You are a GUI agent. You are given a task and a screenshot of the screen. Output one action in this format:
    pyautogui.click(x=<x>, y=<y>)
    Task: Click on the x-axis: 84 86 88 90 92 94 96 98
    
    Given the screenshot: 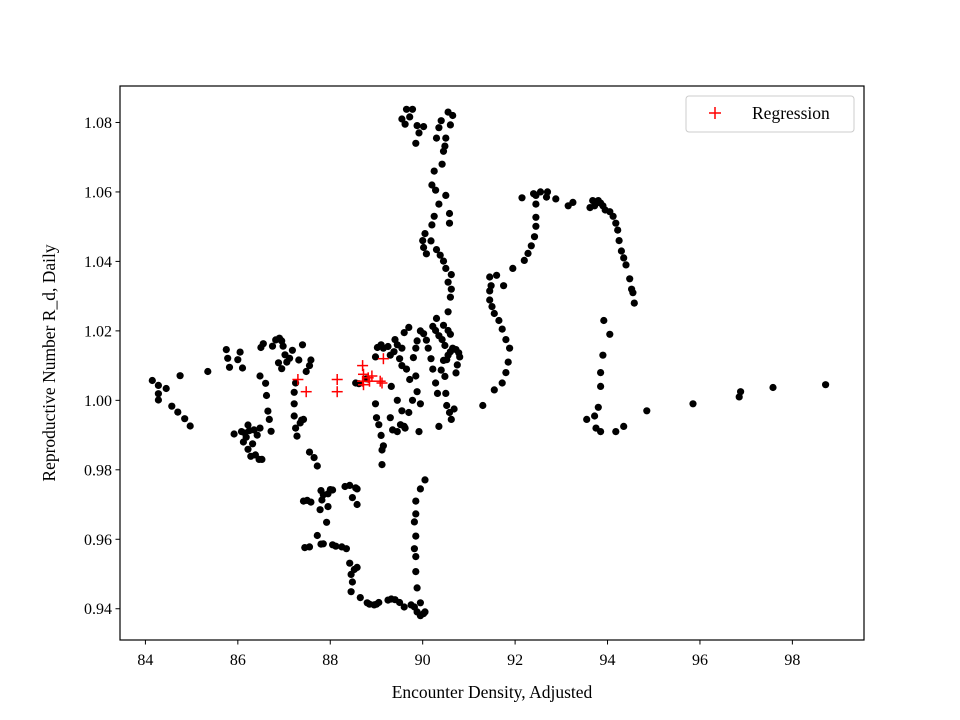 What is the action you would take?
    pyautogui.click(x=468, y=654)
    